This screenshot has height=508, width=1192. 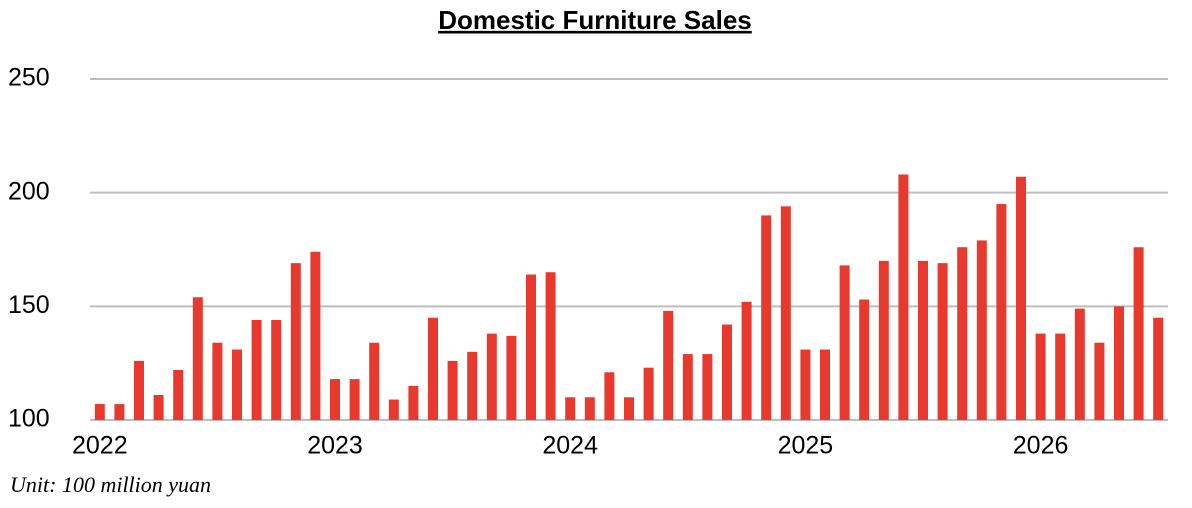 What do you see at coordinates (1041, 446) in the screenshot?
I see `x-tick-label: 2026` at bounding box center [1041, 446].